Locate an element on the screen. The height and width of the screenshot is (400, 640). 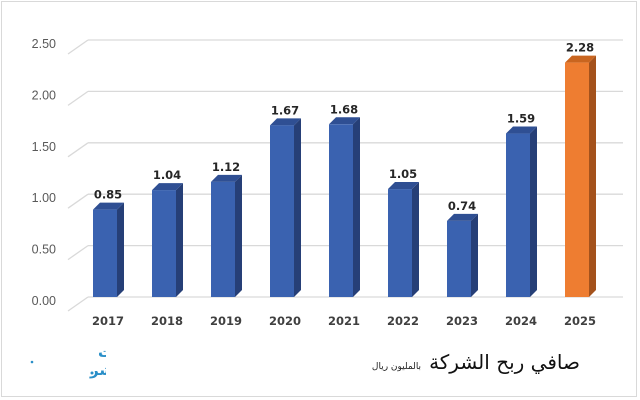
x-tick-label: 2024 is located at coordinates (521, 321).